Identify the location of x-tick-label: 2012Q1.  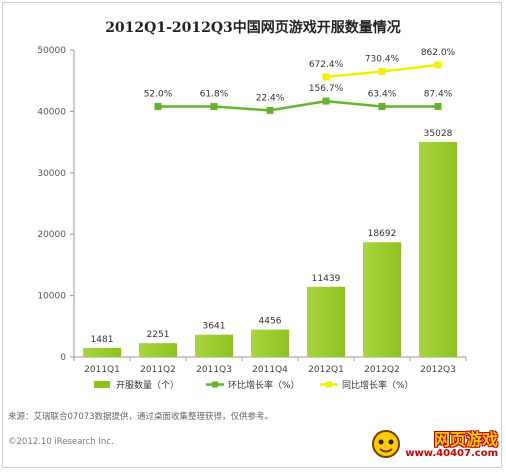
(326, 370).